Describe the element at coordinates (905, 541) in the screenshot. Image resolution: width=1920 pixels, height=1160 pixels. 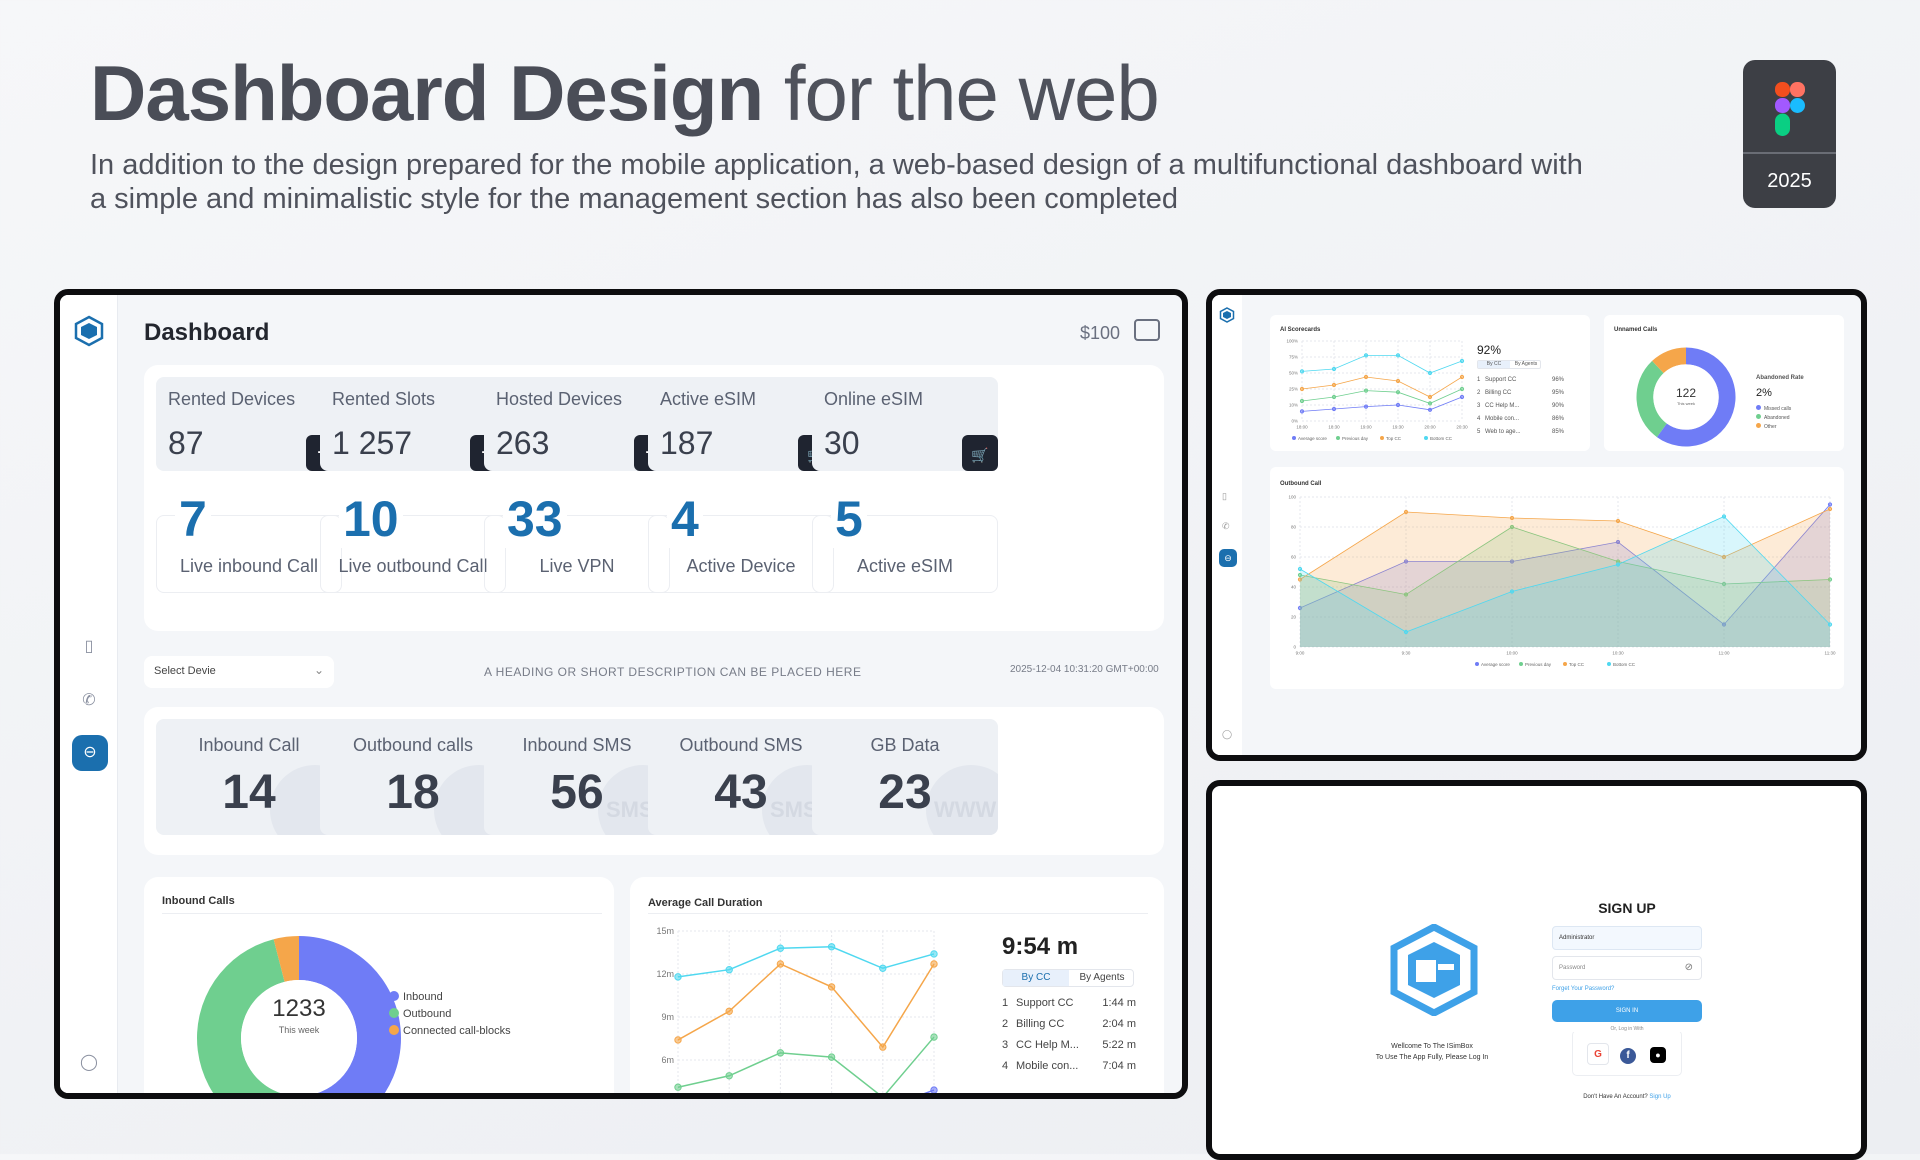
I see `live-card: 5 Active eSIM` at that location.